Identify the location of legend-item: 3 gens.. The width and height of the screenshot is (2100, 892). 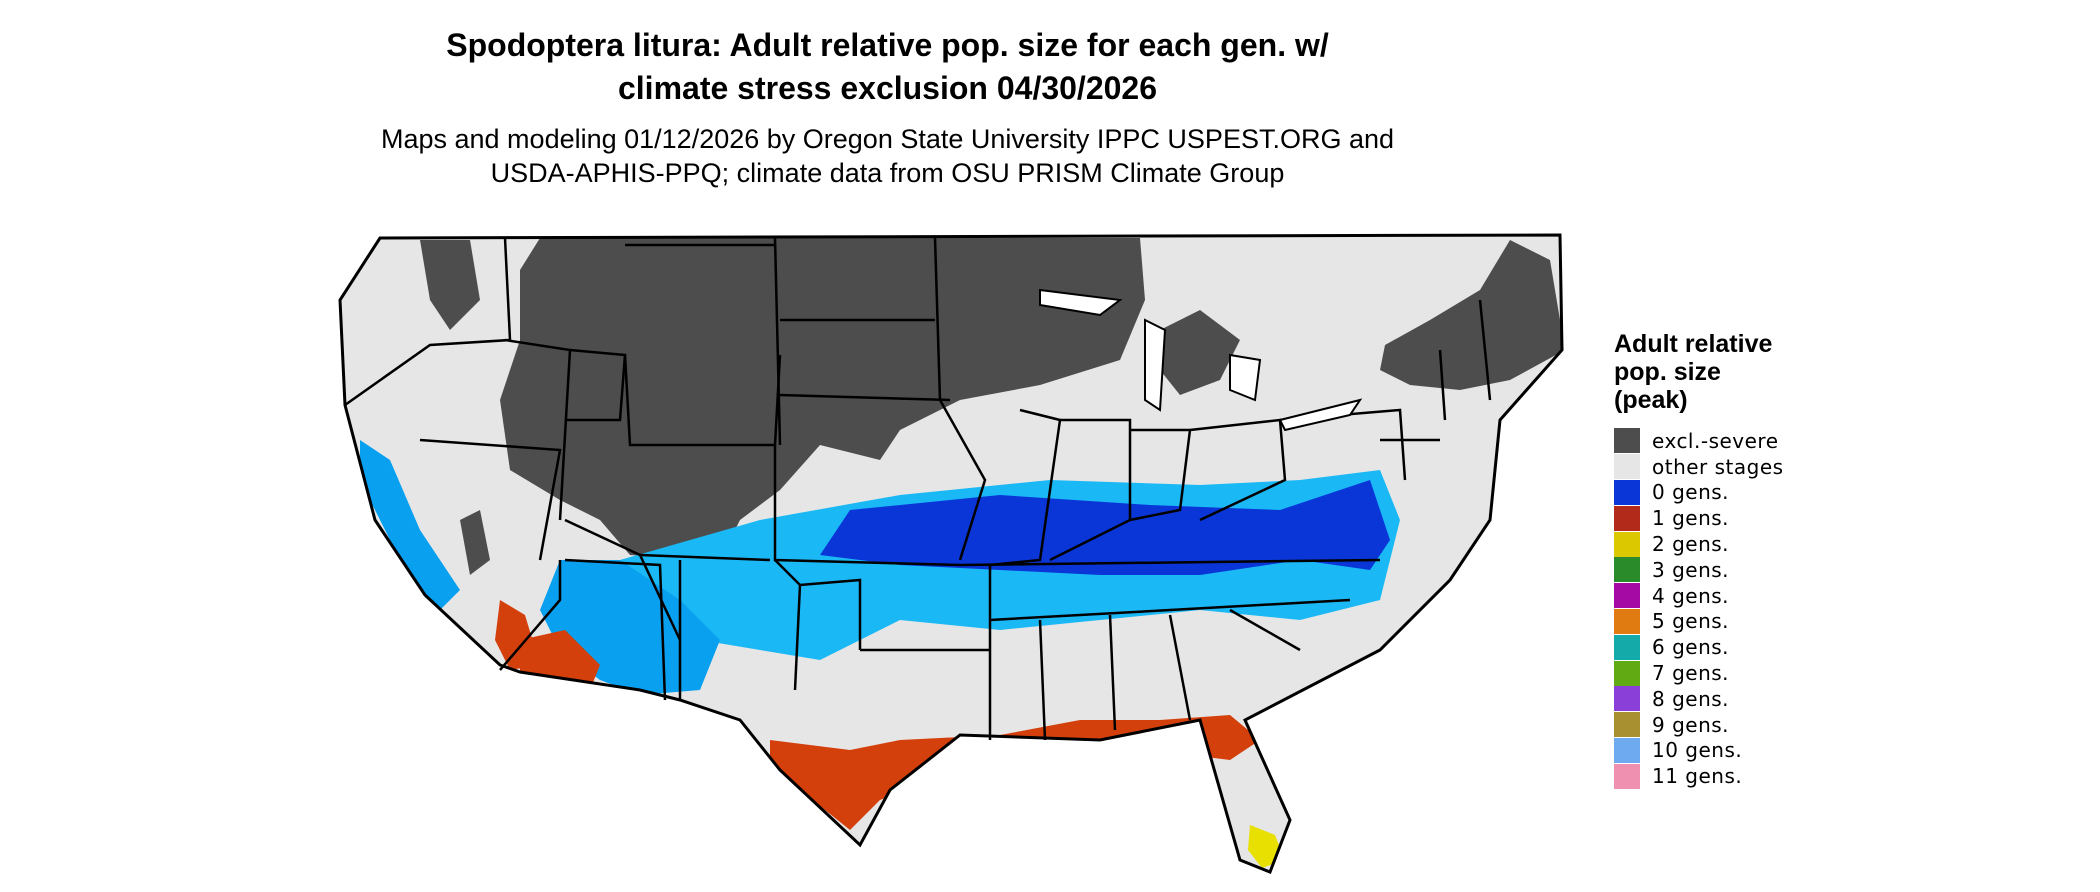
(1699, 570).